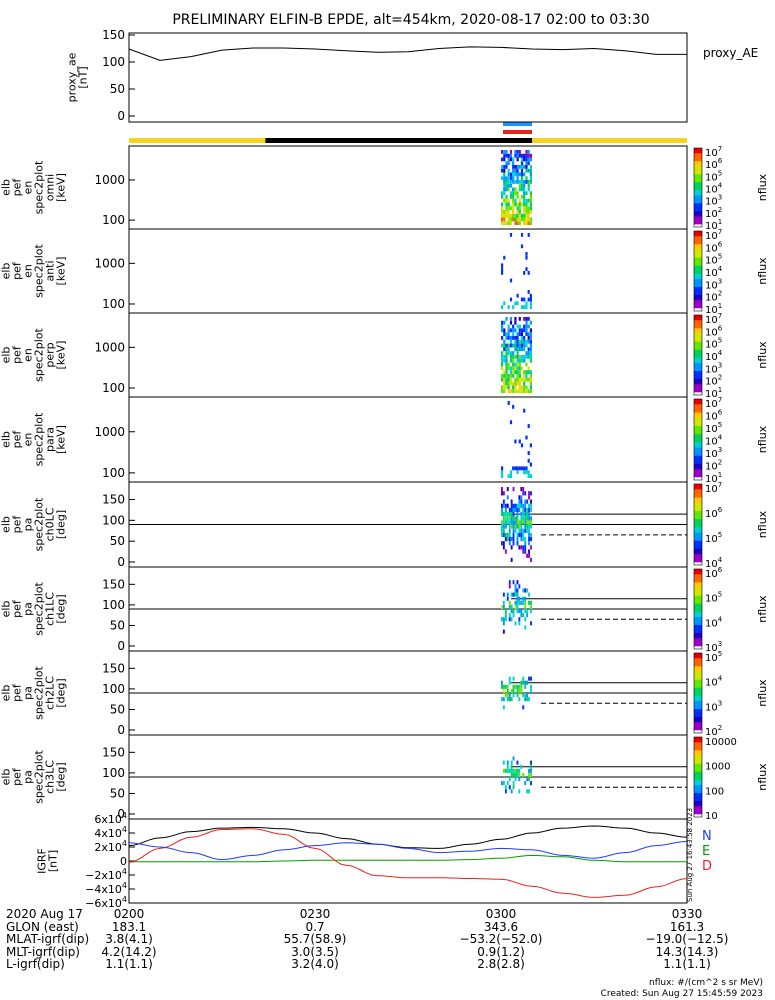 The height and width of the screenshot is (1000, 775). What do you see at coordinates (315, 964) in the screenshot?
I see `footer-value: 3.2(4.0)` at bounding box center [315, 964].